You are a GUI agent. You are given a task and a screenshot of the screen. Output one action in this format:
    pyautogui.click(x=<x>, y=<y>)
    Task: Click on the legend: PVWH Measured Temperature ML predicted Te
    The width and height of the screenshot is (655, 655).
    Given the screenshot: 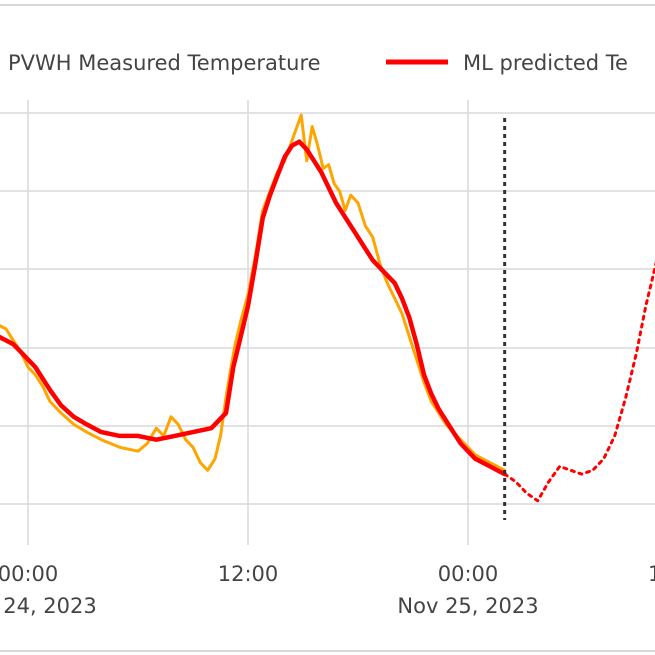 What is the action you would take?
    pyautogui.click(x=318, y=63)
    